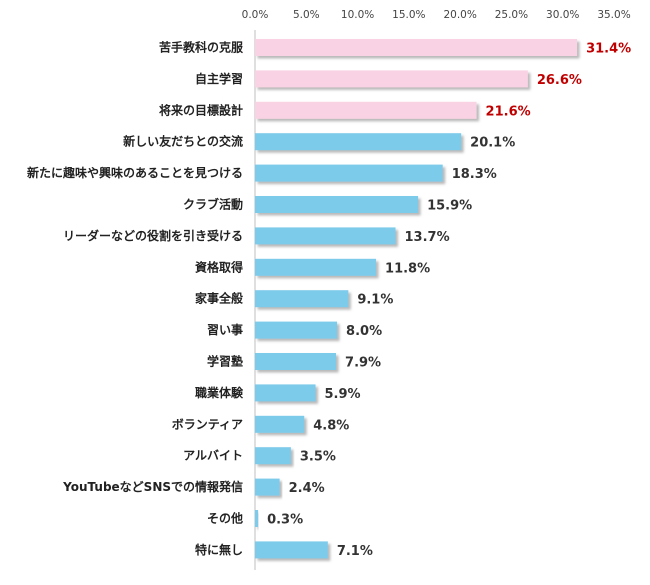 This screenshot has width=650, height=585. I want to click on value-label: 15.9%, so click(449, 206).